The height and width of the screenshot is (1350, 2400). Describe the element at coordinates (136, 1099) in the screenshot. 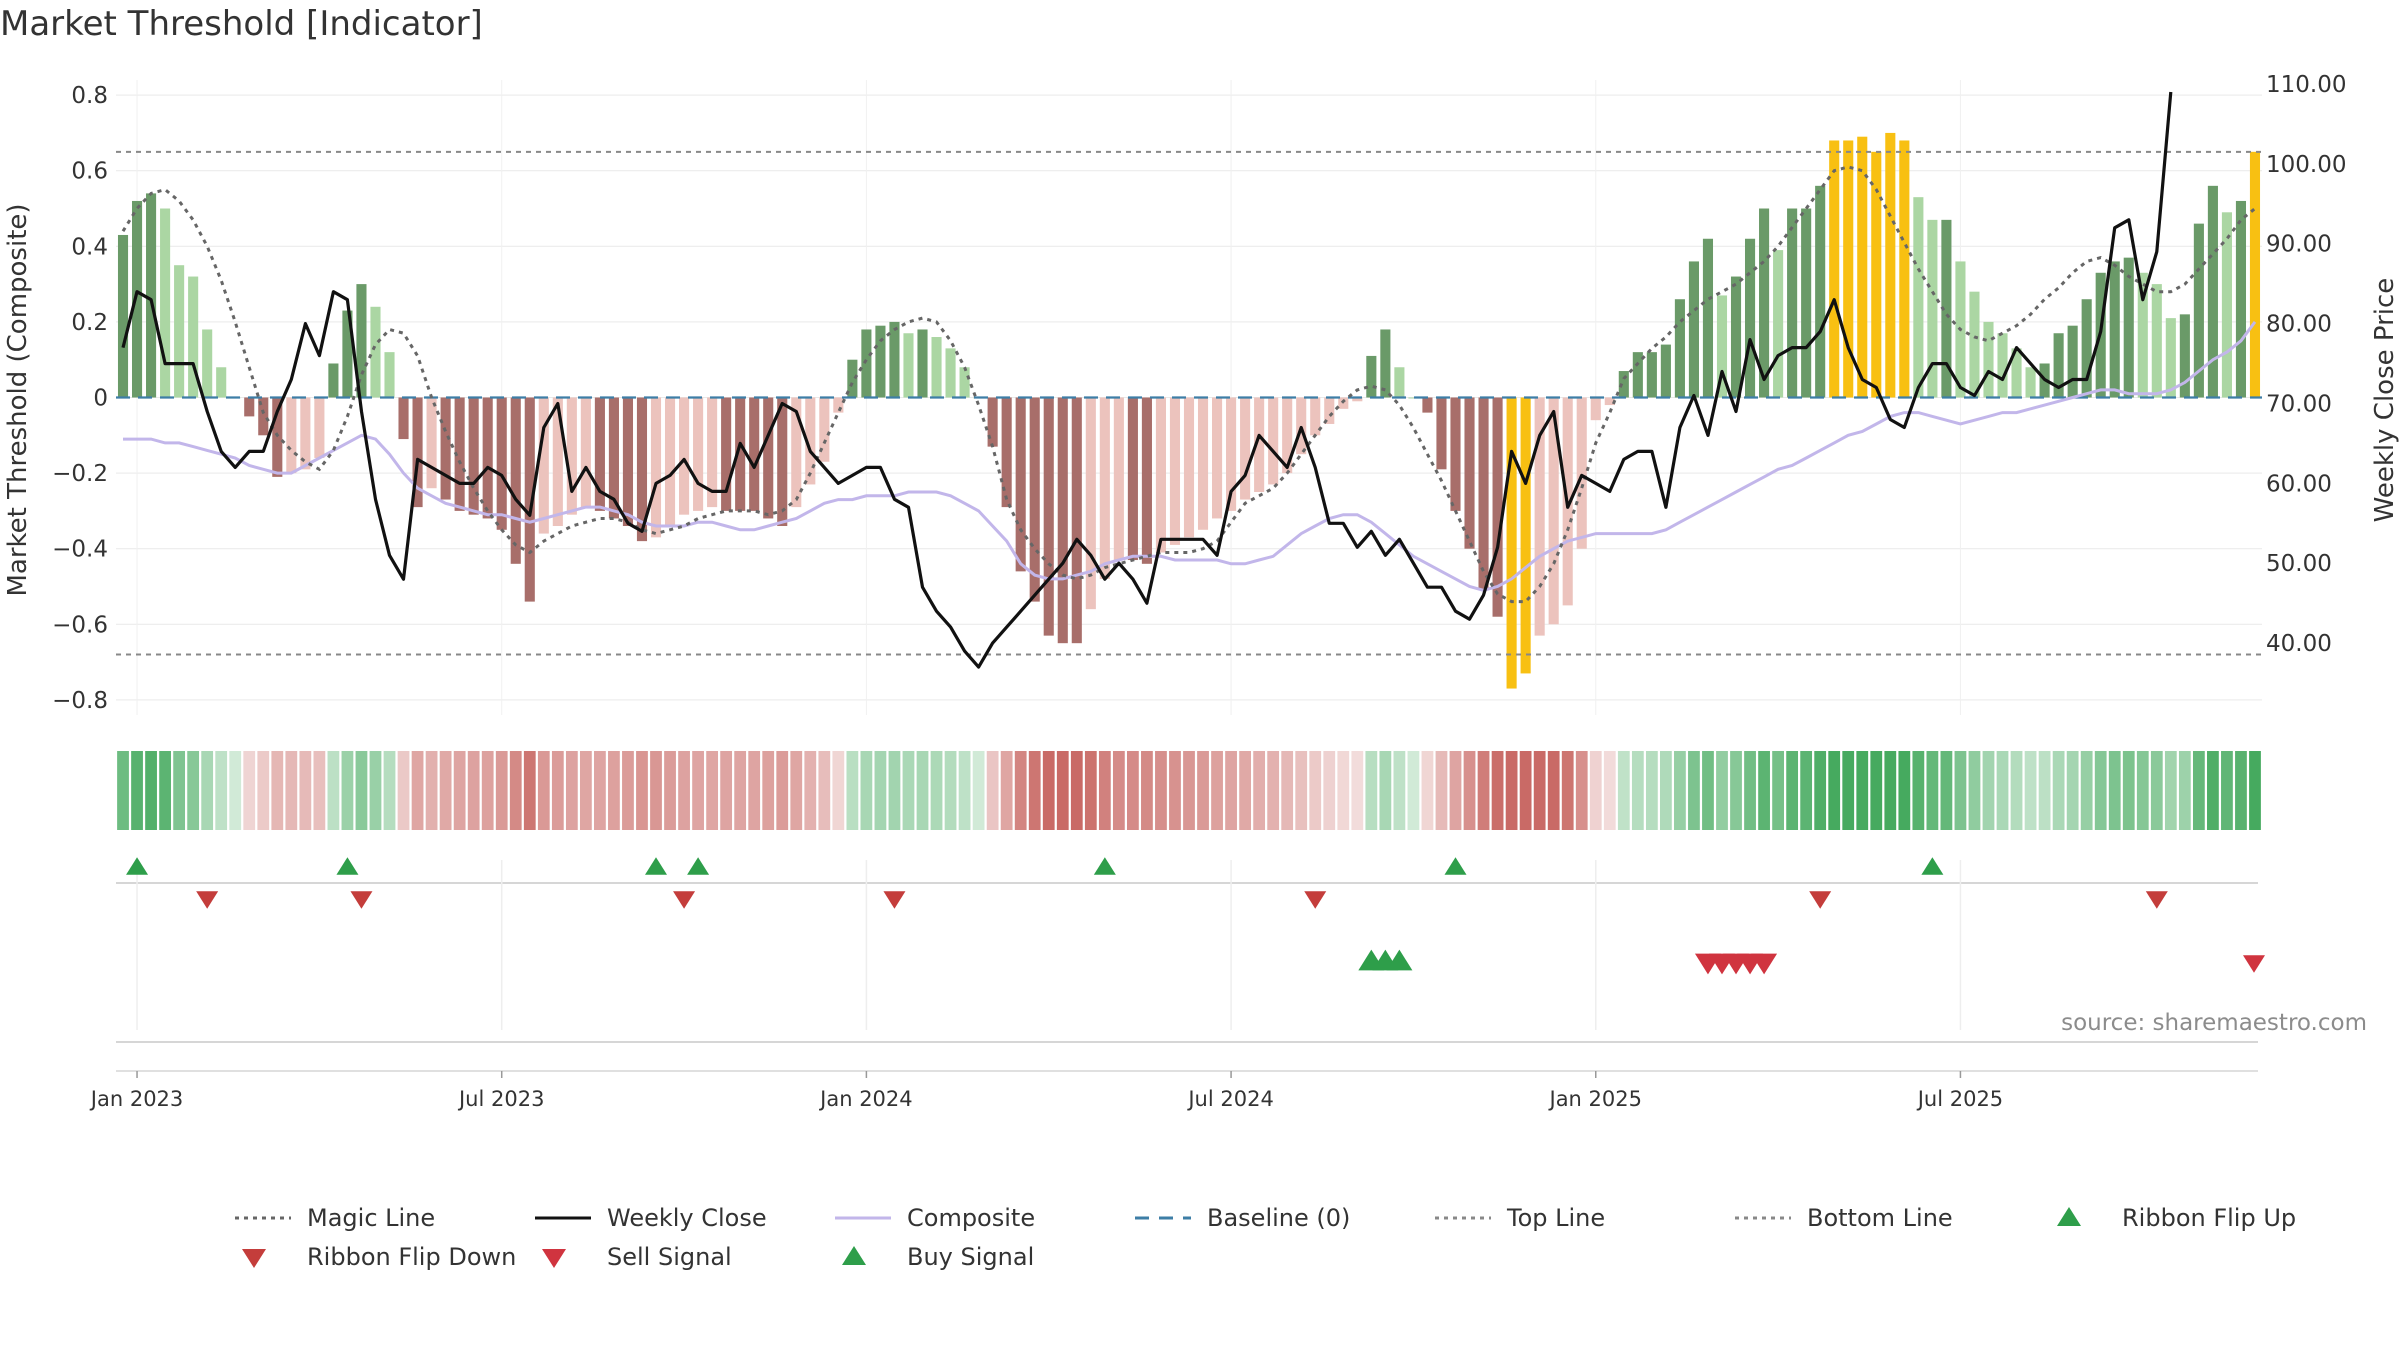

I see `x-tick-label: Jan 2023` at that location.